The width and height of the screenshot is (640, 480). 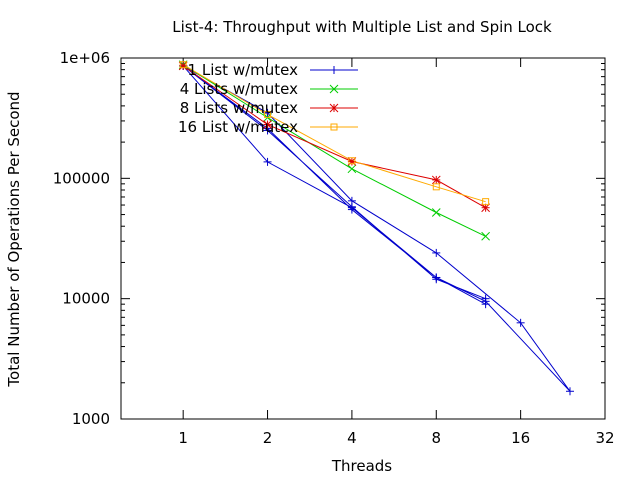 I want to click on y-tick-label: 10000, so click(x=86, y=299).